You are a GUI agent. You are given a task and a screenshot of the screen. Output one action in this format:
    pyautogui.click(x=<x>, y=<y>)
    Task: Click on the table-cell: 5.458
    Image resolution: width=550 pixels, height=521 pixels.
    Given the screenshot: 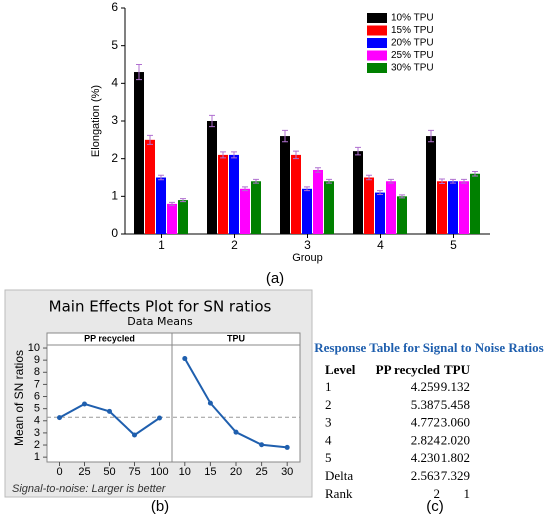 What is the action you would take?
    pyautogui.click(x=455, y=404)
    